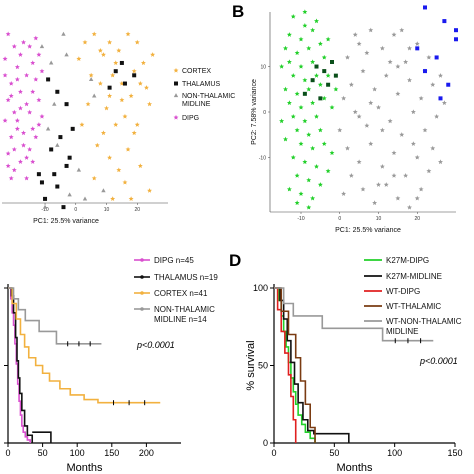  What do you see at coordinates (438, 361) in the screenshot?
I see `p-value: p<0.0001` at bounding box center [438, 361].